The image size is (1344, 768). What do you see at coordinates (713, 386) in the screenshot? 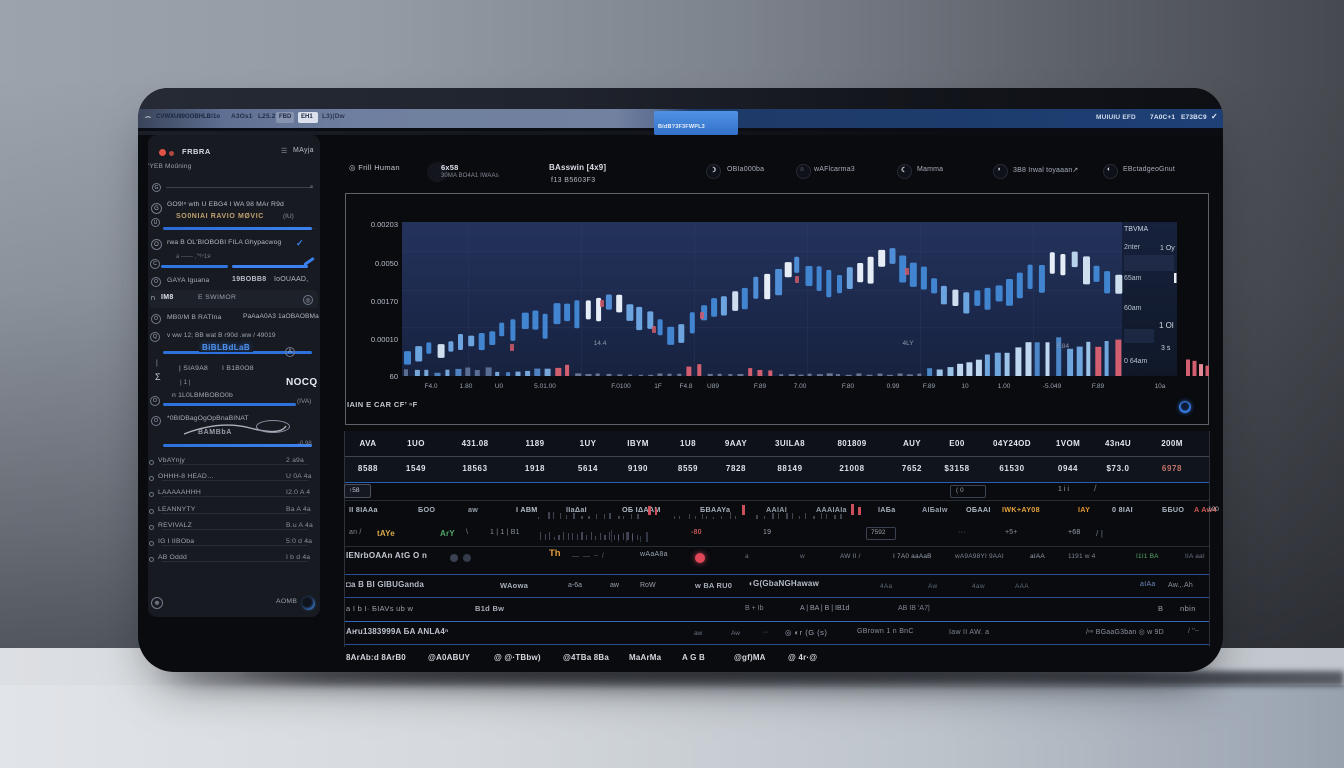
I see `svg-text: U89` at bounding box center [713, 386].